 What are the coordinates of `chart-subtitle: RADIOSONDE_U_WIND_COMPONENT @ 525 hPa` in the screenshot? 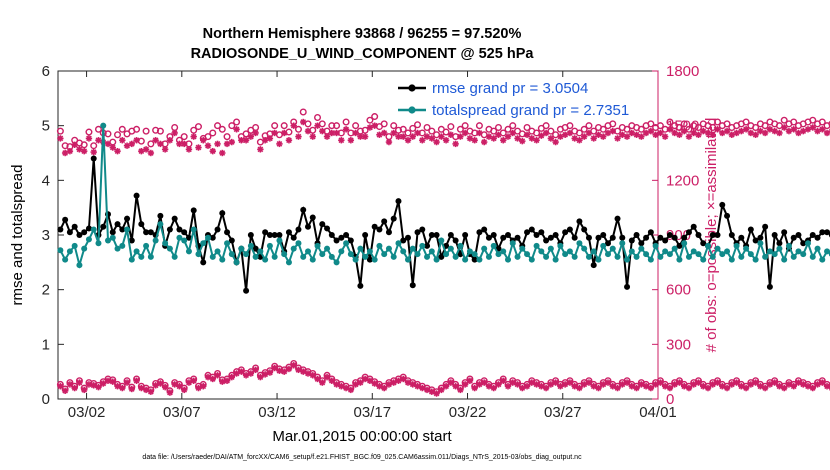 It's located at (363, 54).